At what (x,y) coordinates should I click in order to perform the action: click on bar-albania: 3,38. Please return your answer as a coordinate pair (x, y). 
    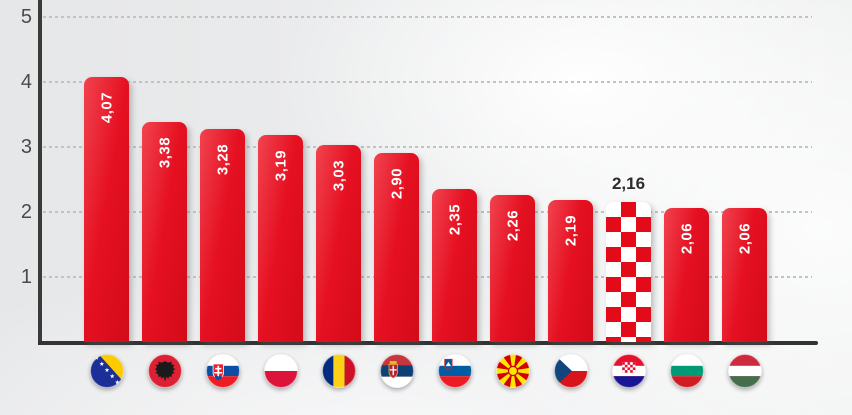
    Looking at the image, I should click on (164, 232).